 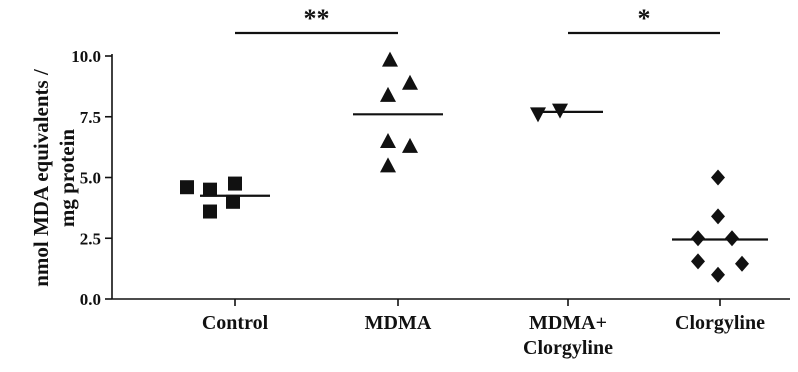 What do you see at coordinates (317, 18) in the screenshot?
I see `significance-label: **` at bounding box center [317, 18].